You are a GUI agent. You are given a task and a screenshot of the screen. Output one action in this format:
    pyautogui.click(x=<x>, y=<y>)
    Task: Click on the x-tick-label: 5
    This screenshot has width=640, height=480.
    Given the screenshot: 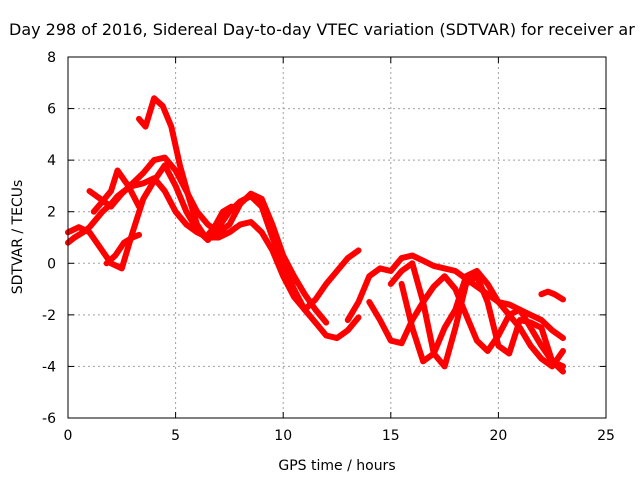 What is the action you would take?
    pyautogui.click(x=175, y=436)
    